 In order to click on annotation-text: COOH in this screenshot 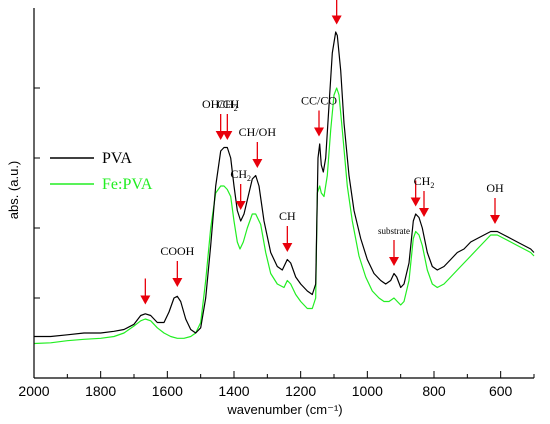, I will do `click(177, 251)`.